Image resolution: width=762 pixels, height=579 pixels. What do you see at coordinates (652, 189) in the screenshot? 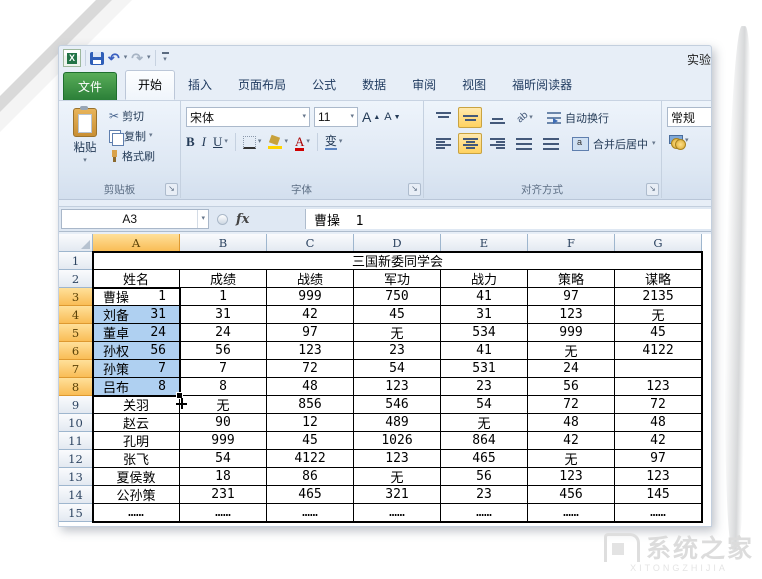
I see `alignment-dialog-launcher: ↘` at bounding box center [652, 189].